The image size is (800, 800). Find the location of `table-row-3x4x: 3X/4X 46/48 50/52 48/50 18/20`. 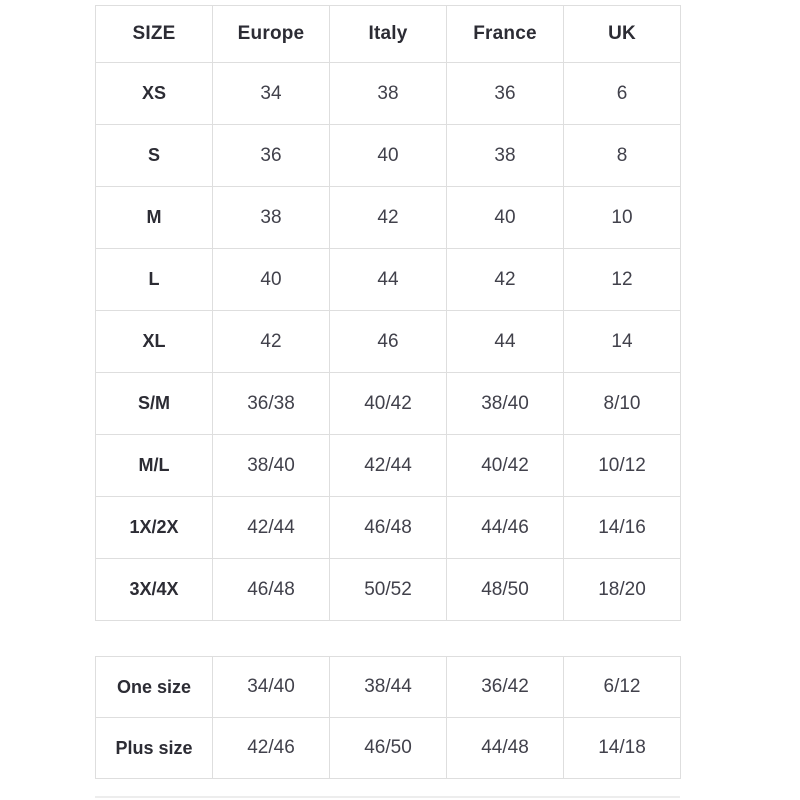

table-row-3x4x: 3X/4X 46/48 50/52 48/50 18/20 is located at coordinates (388, 589).